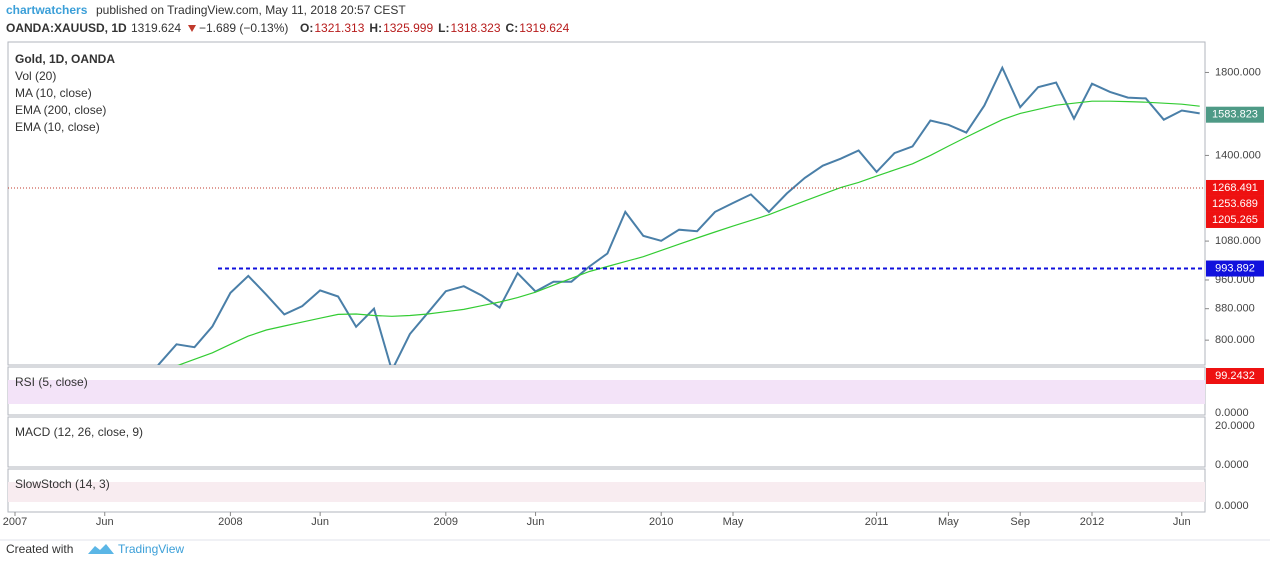 The image size is (1270, 568). I want to click on y-tick-label: 1080.000, so click(1238, 241).